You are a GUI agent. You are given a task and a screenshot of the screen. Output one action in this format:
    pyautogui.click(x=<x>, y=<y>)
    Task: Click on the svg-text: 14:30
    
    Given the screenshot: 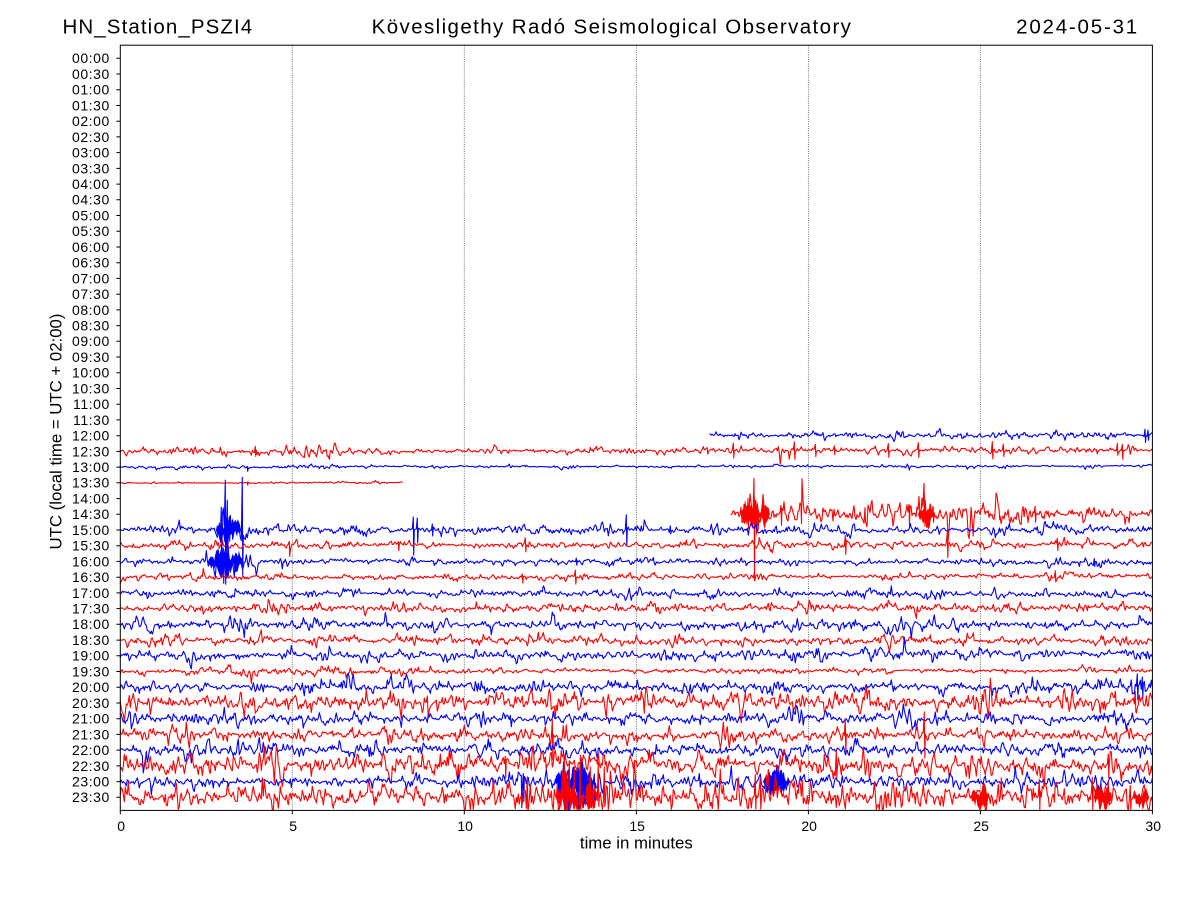 What is the action you would take?
    pyautogui.click(x=91, y=514)
    